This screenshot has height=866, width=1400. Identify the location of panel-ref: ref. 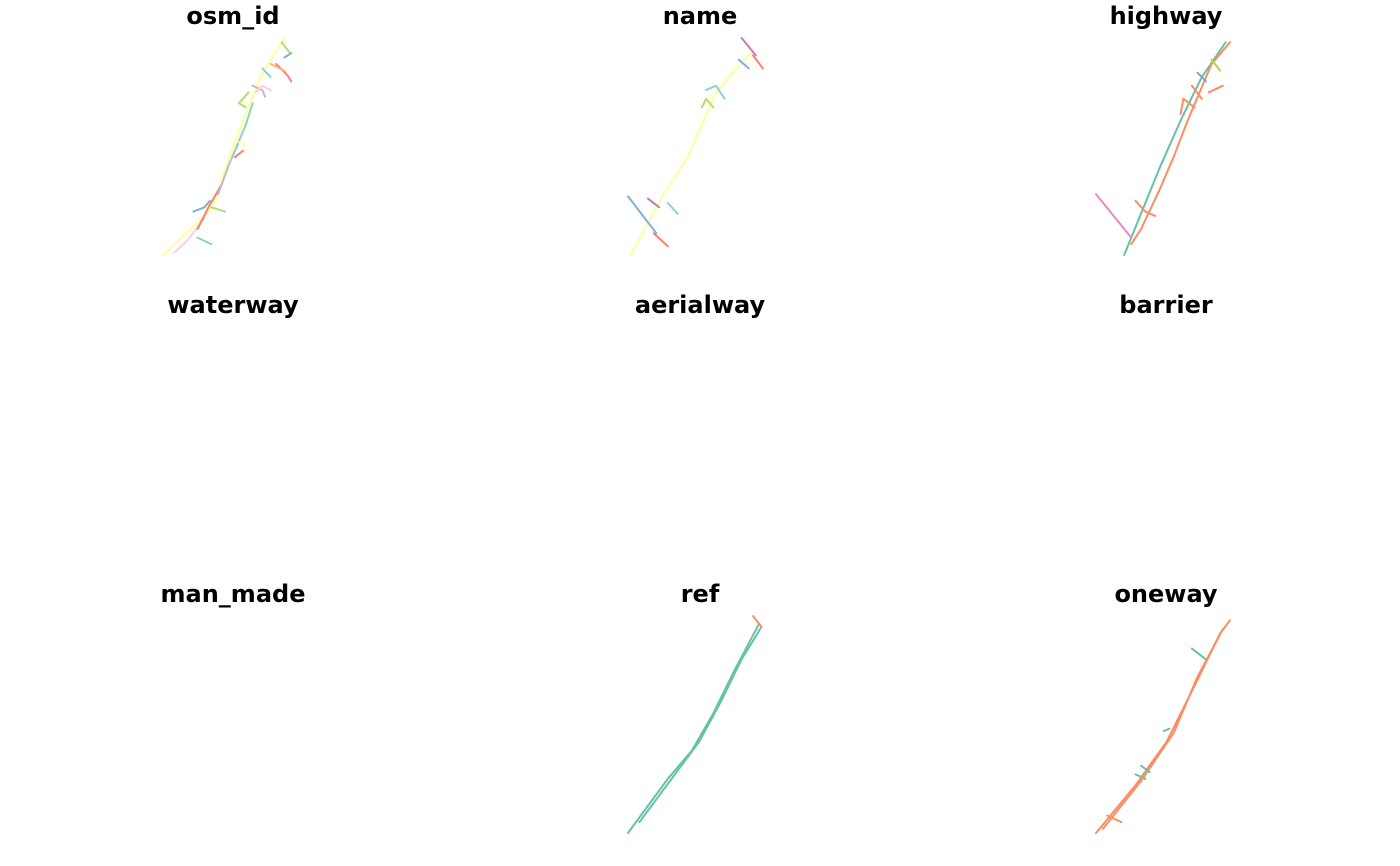
(695, 707).